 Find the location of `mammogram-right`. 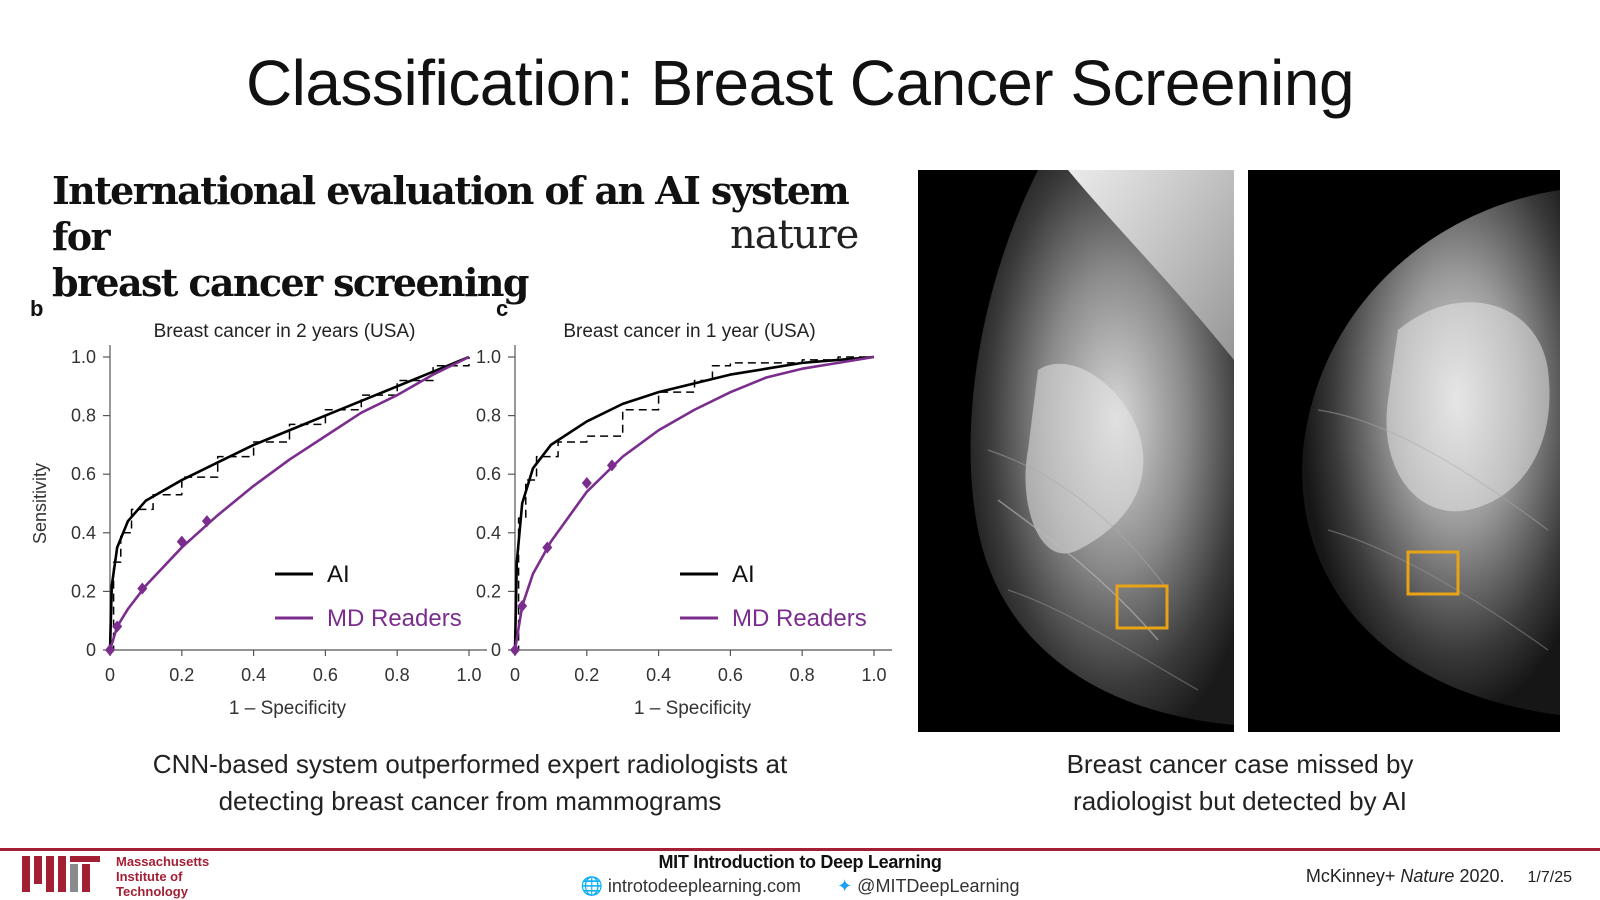

mammogram-right is located at coordinates (1404, 451).